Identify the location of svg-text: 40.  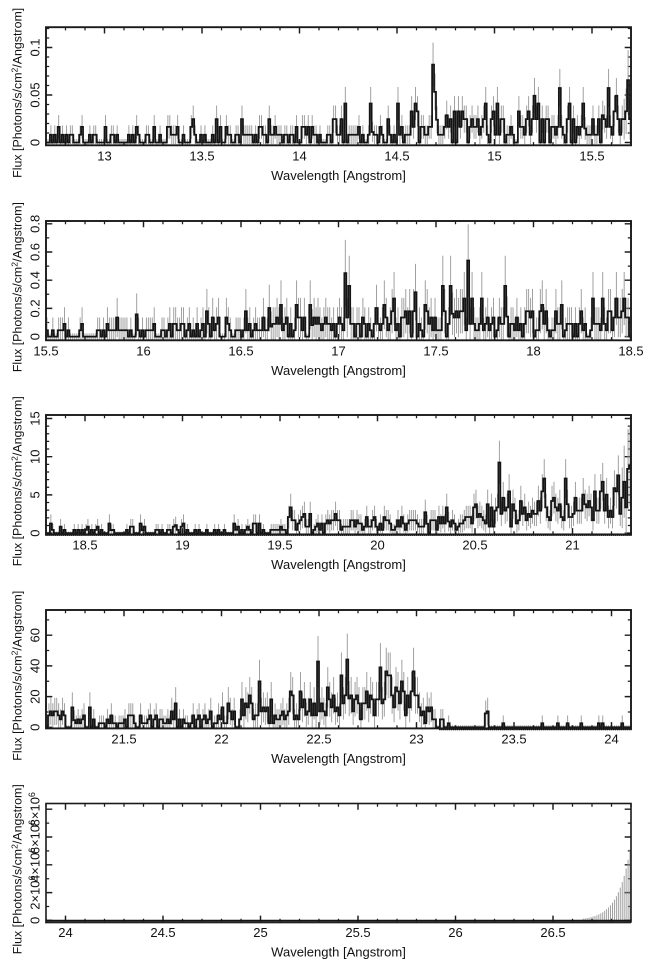
(34, 666).